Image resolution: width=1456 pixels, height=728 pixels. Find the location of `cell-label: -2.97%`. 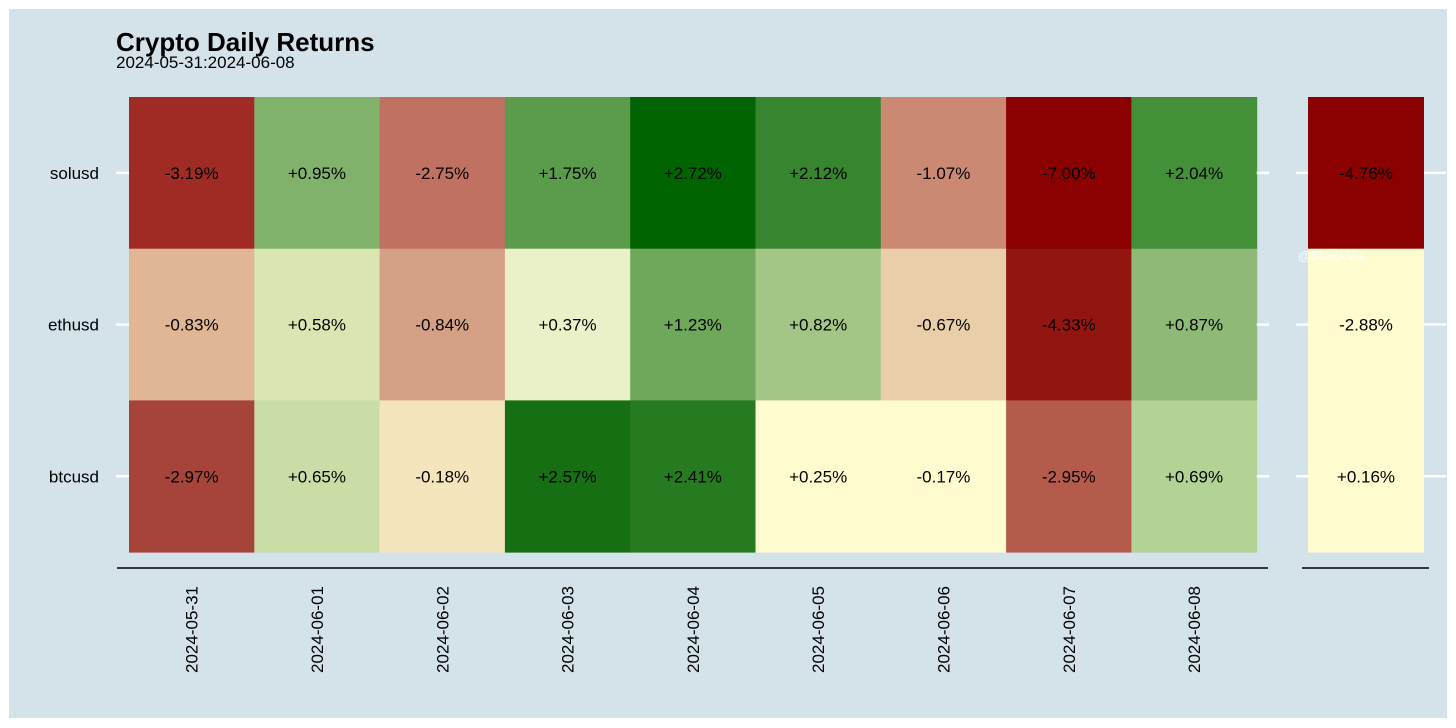

cell-label: -2.97% is located at coordinates (192, 476).